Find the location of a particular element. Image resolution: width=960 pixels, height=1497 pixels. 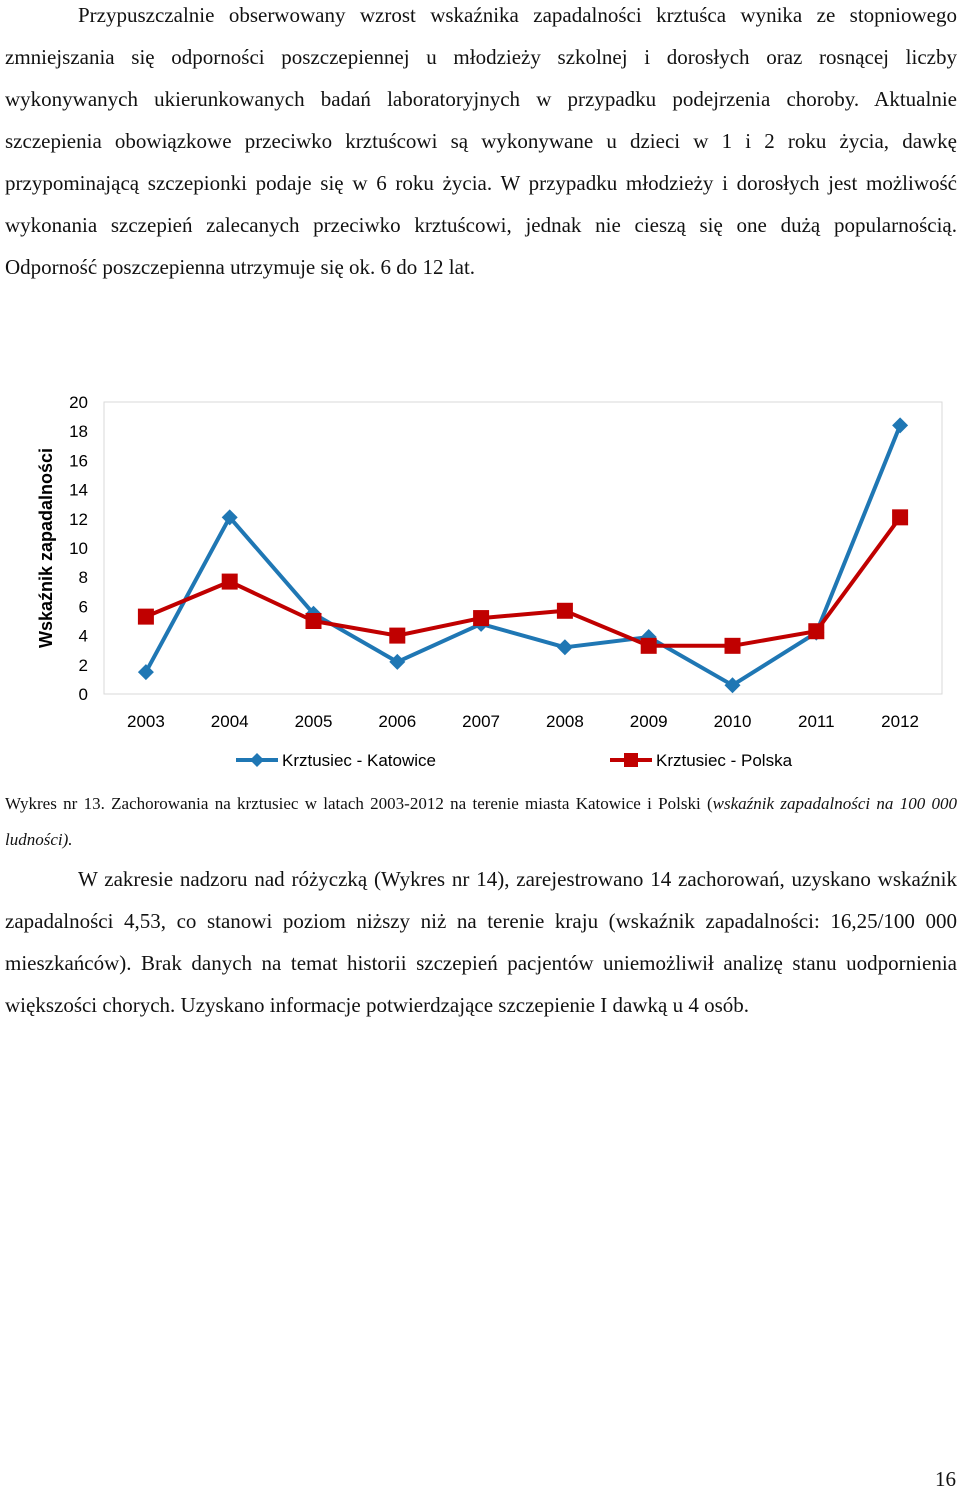

x-tick-label: 2003 is located at coordinates (146, 721).